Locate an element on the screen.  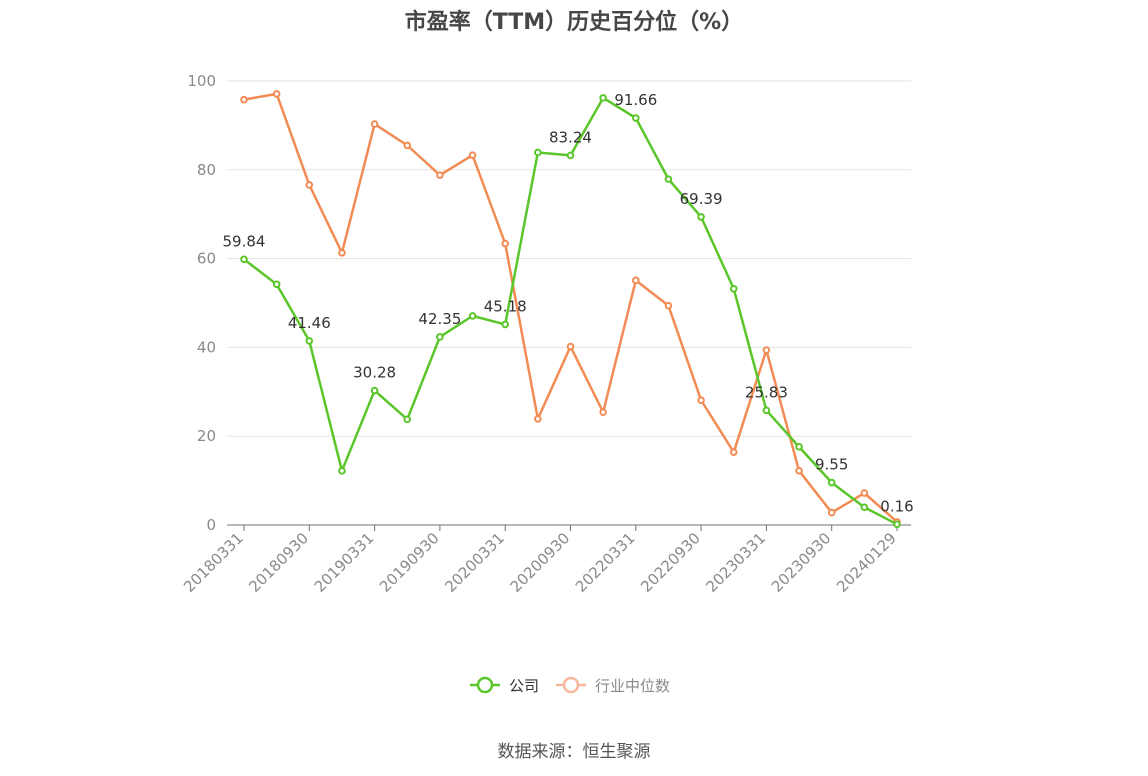
data-label: 69.39 is located at coordinates (701, 199).